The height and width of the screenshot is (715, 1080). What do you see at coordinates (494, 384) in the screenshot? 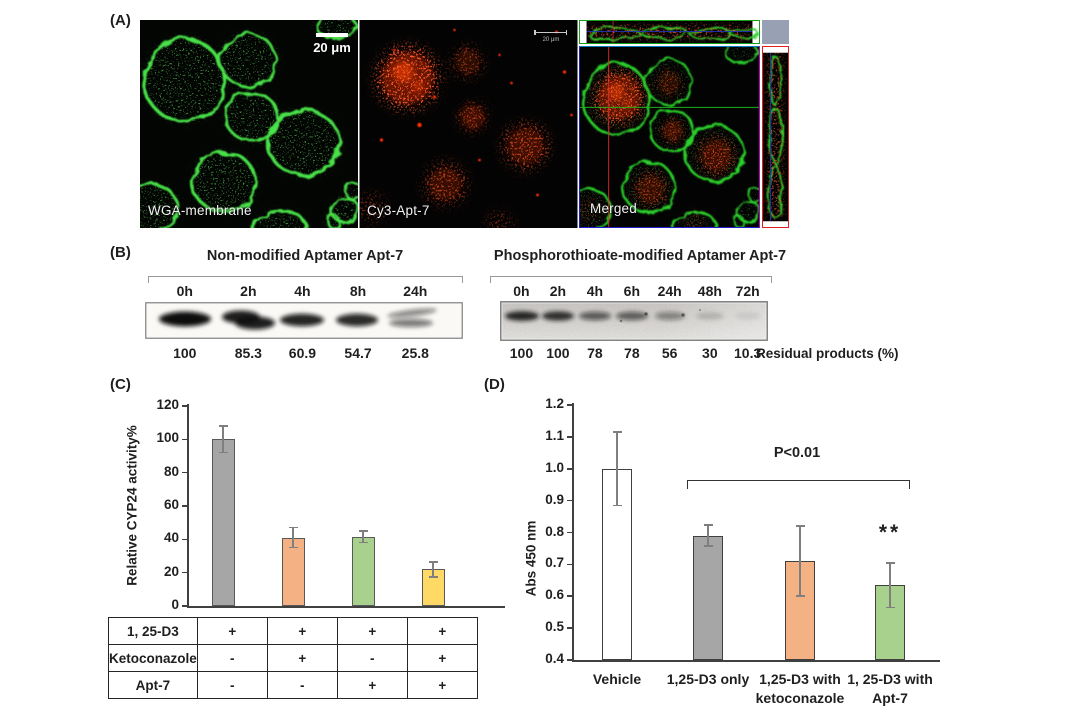
I see `panel-d-label: (D)` at bounding box center [494, 384].